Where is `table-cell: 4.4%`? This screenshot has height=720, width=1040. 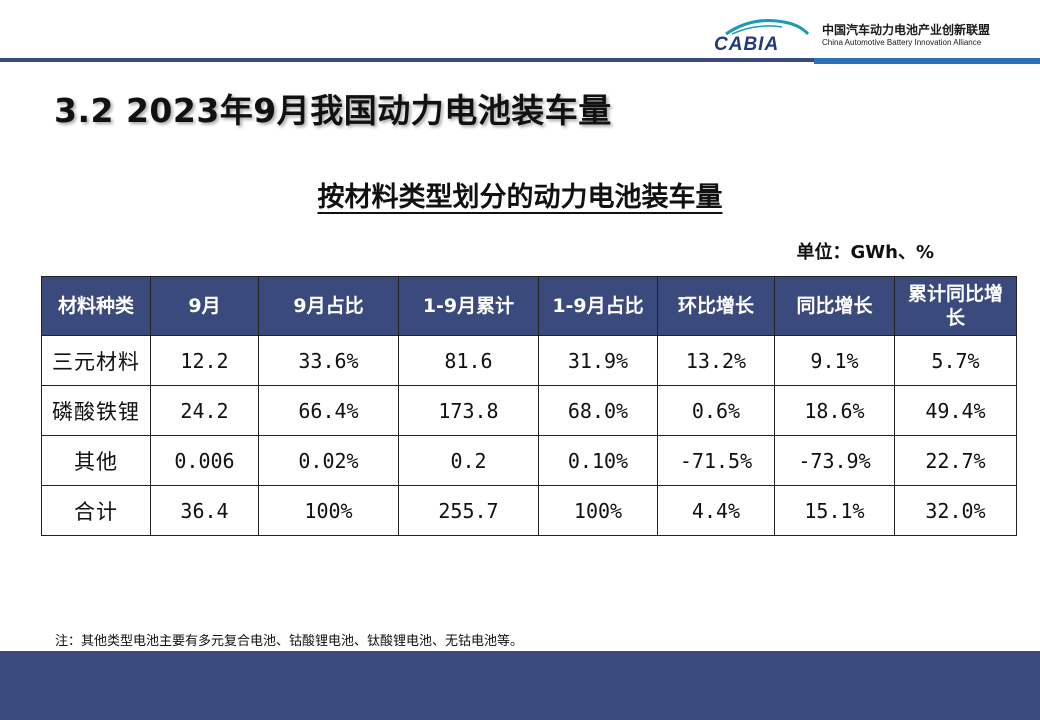
table-cell: 4.4% is located at coordinates (716, 510).